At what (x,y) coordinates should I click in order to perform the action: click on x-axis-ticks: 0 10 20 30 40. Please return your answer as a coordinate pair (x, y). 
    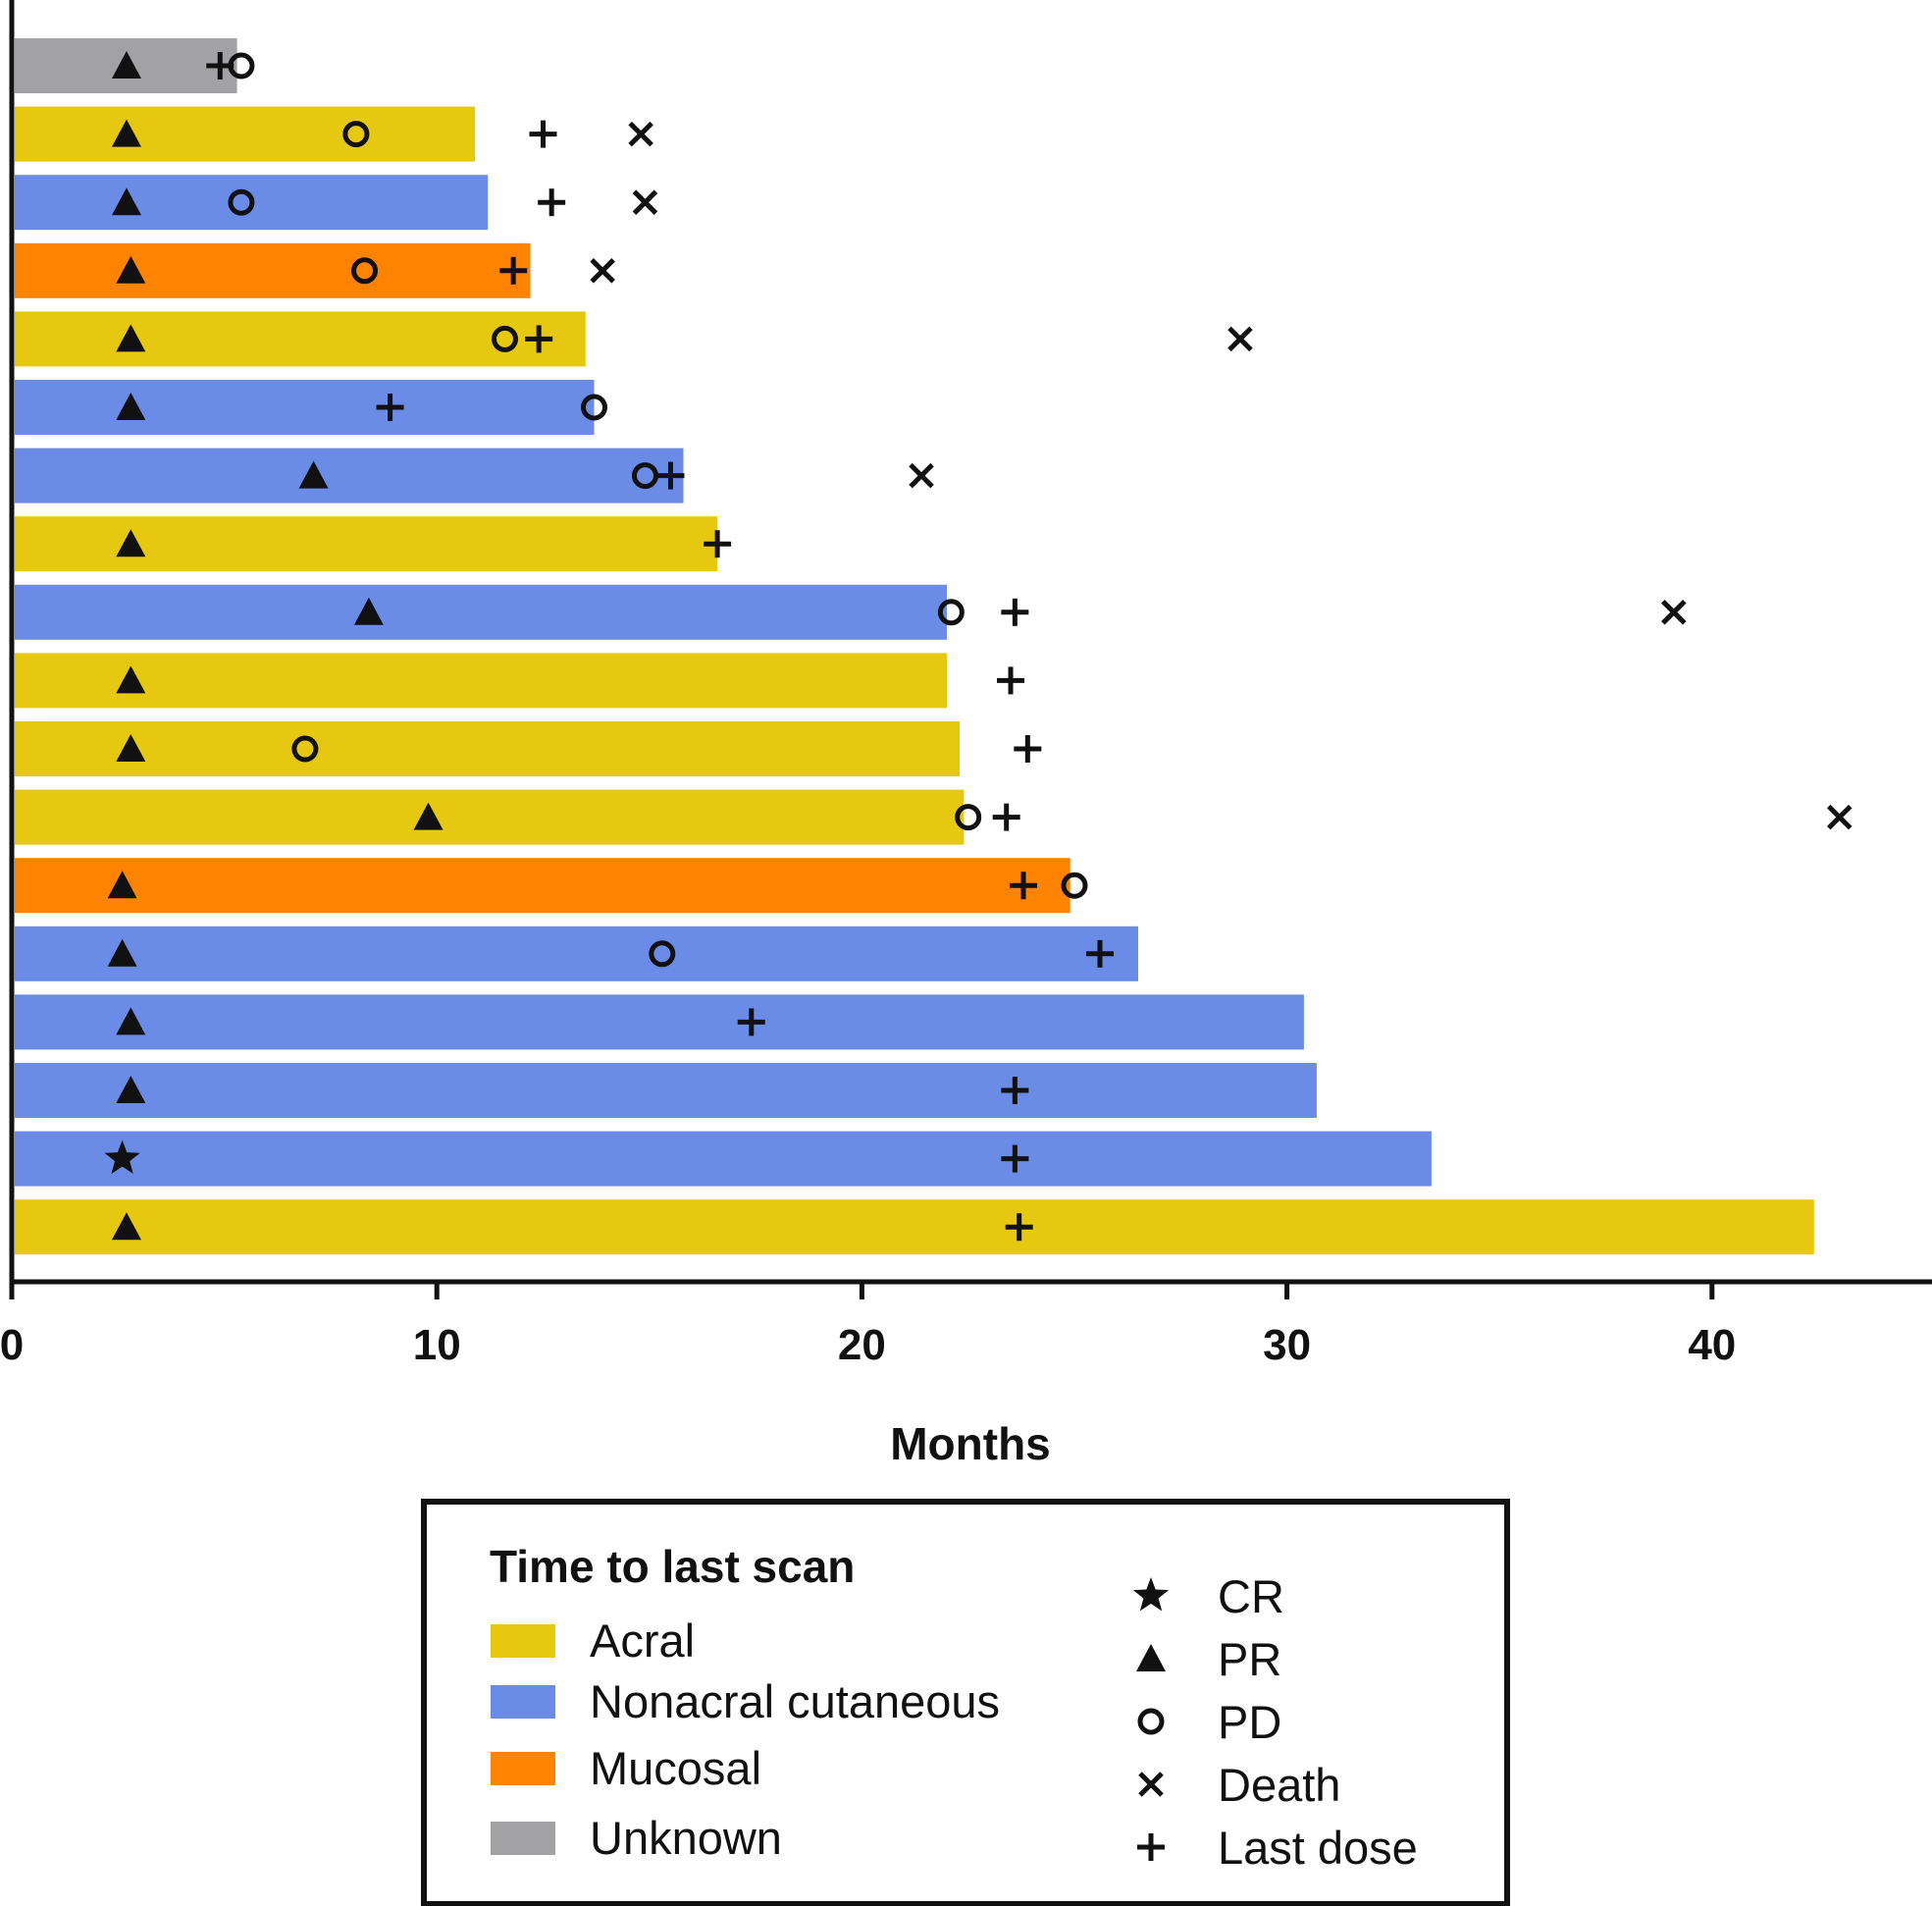
    Looking at the image, I should click on (868, 1325).